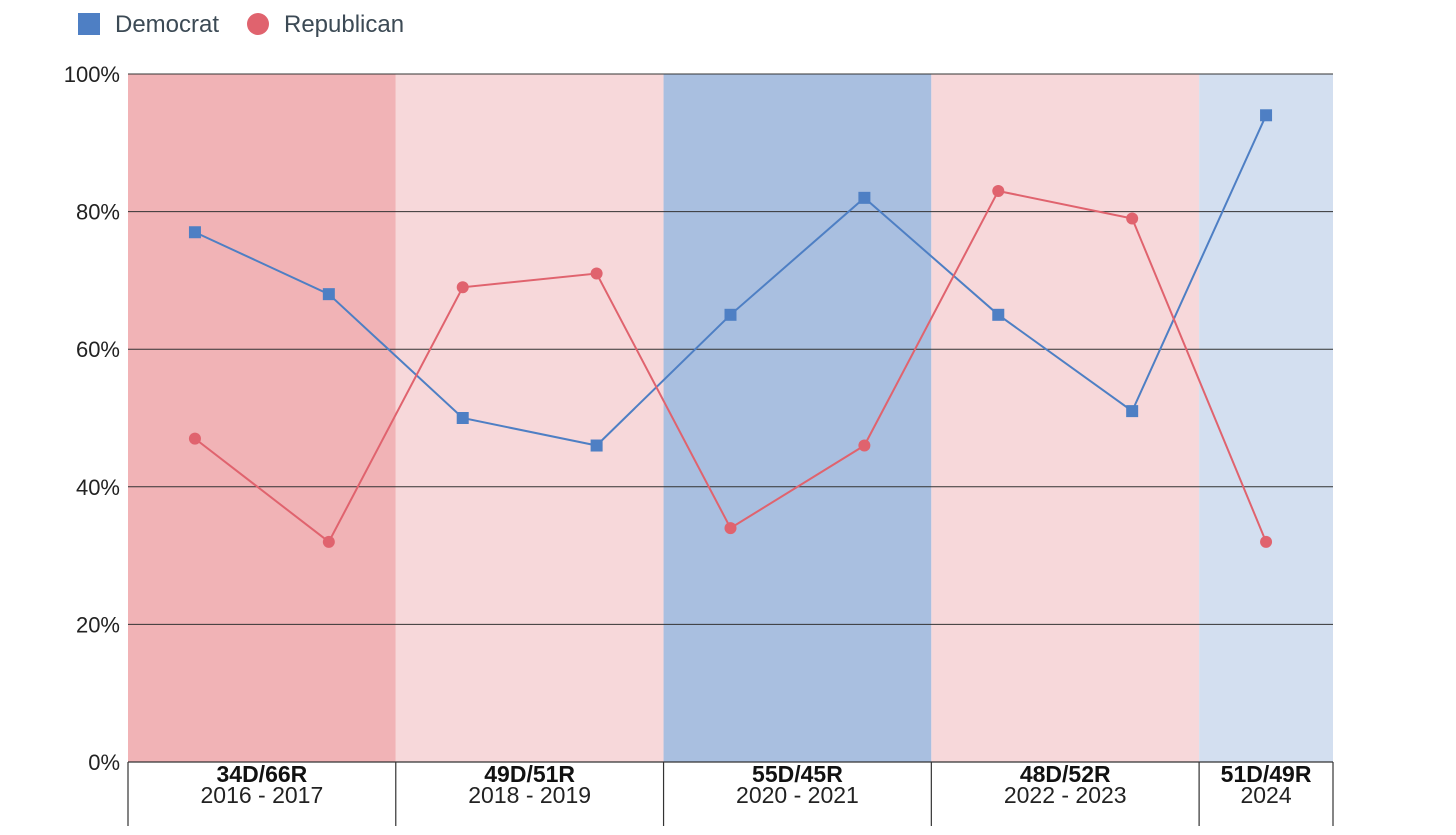 The image size is (1456, 835). What do you see at coordinates (797, 795) in the screenshot?
I see `period-years-label: 2020 - 2021` at bounding box center [797, 795].